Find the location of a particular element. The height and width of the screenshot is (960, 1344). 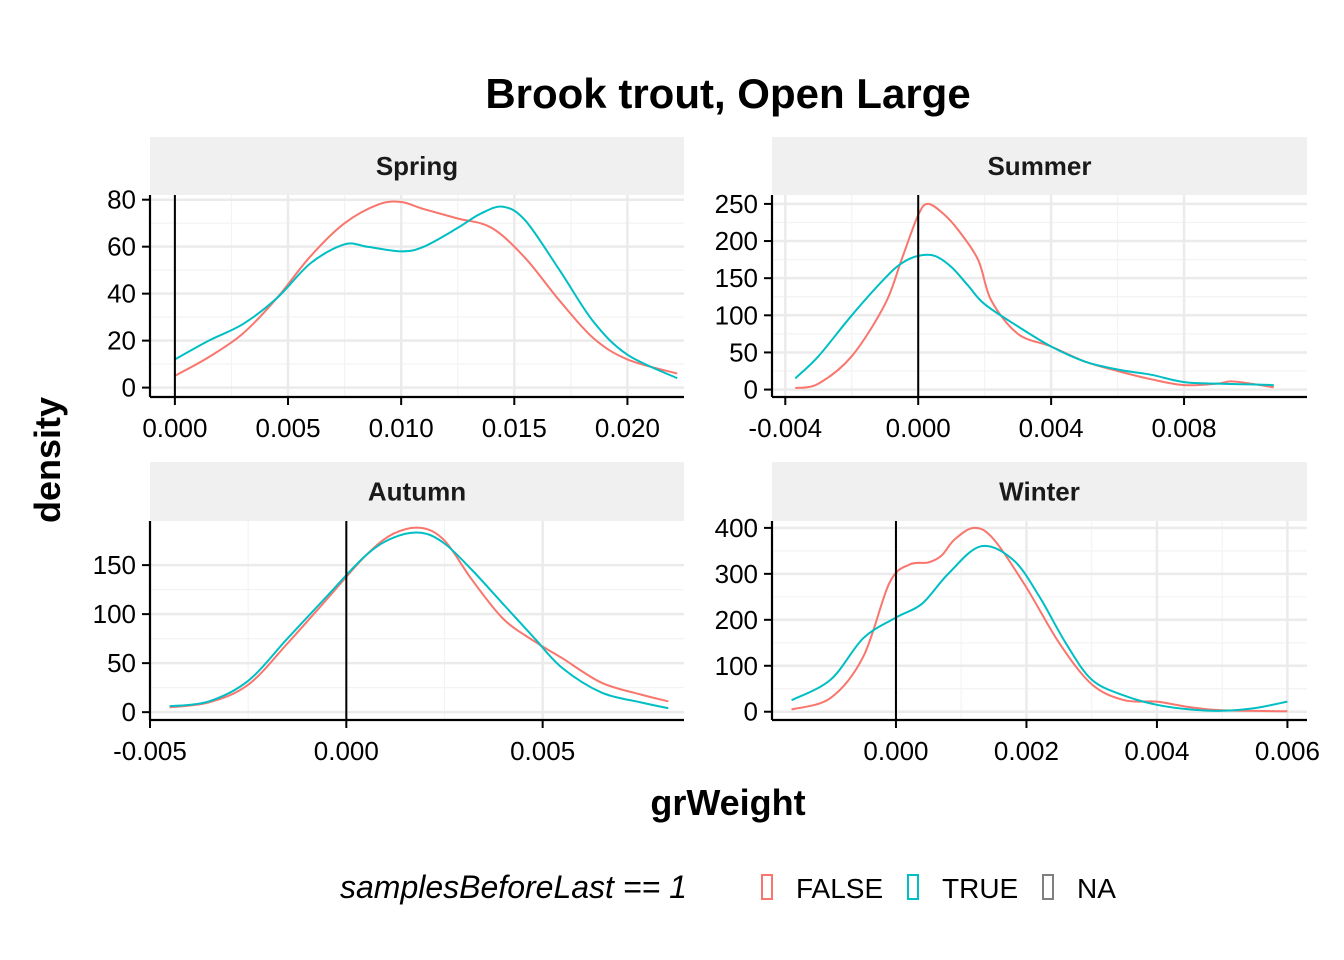

facet-strip-label: Summer is located at coordinates (1039, 166).